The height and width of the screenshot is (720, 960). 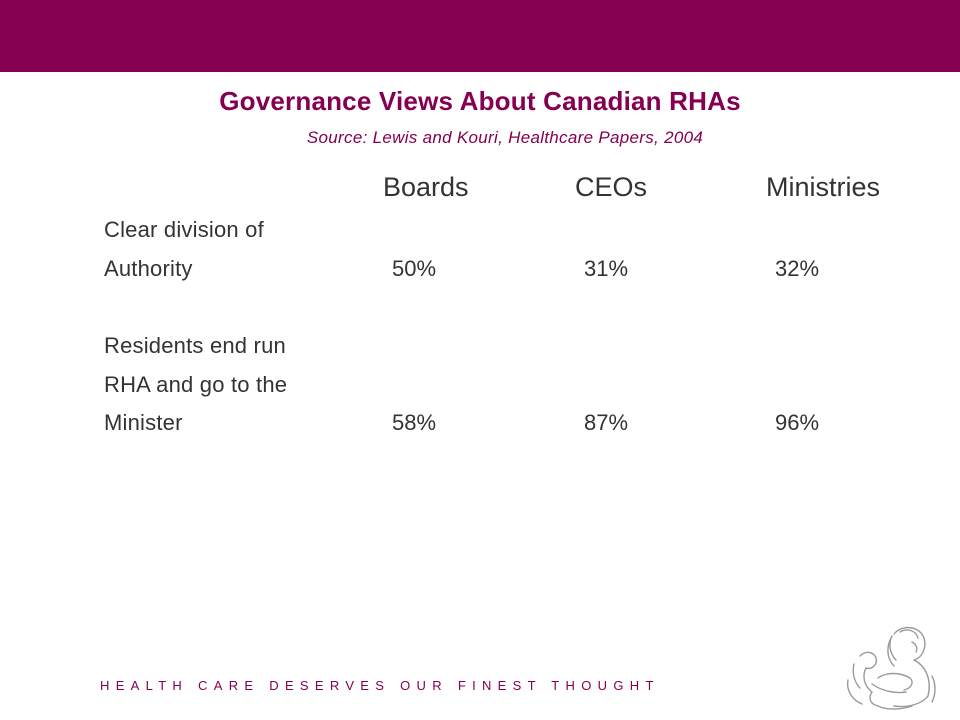 I want to click on column-header-ministries: Ministries, so click(x=823, y=187).